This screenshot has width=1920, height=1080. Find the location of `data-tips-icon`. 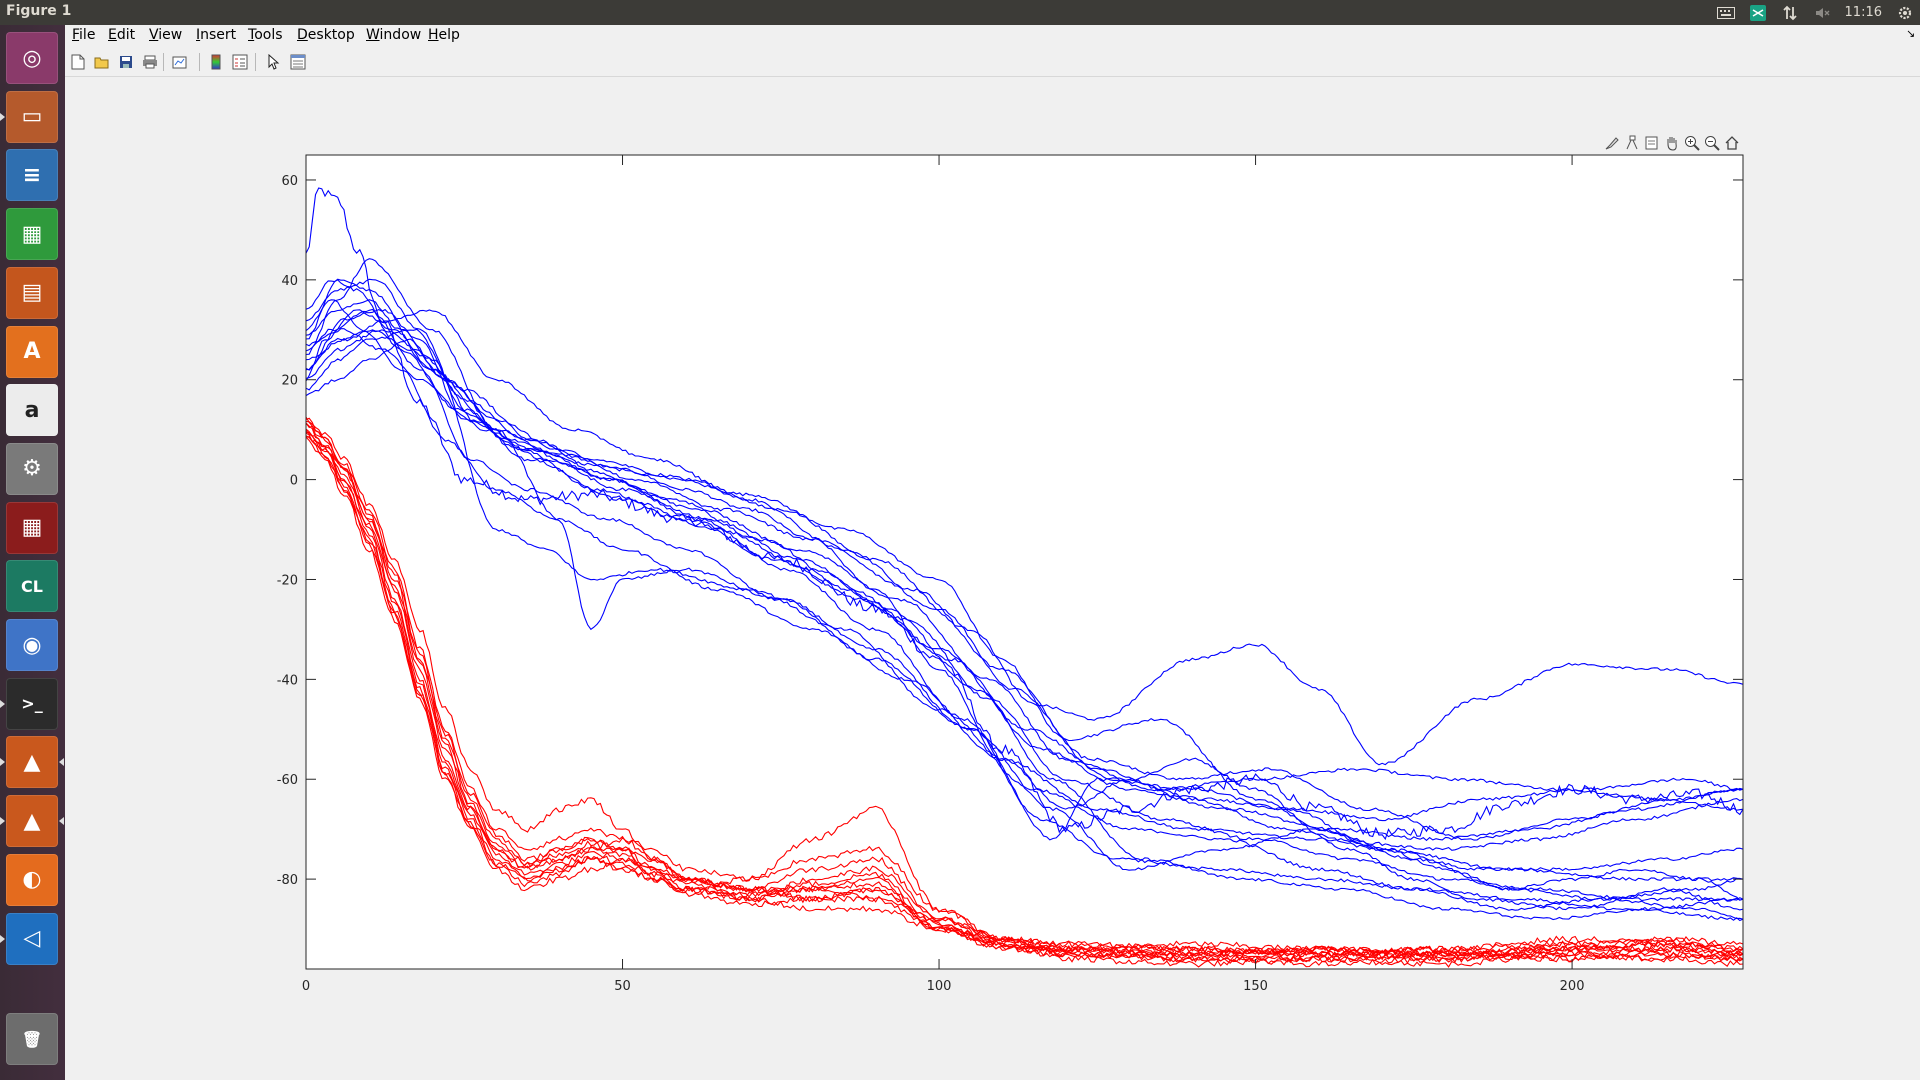

data-tips-icon is located at coordinates (1631, 142).